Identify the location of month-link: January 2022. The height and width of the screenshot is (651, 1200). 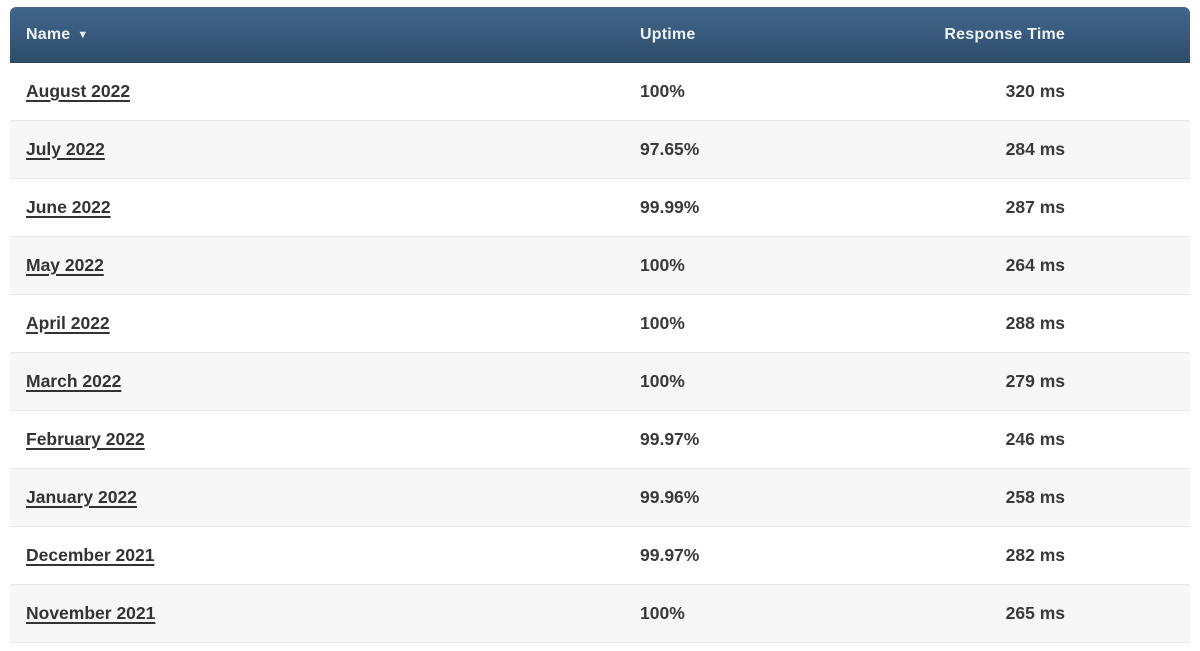
(81, 497).